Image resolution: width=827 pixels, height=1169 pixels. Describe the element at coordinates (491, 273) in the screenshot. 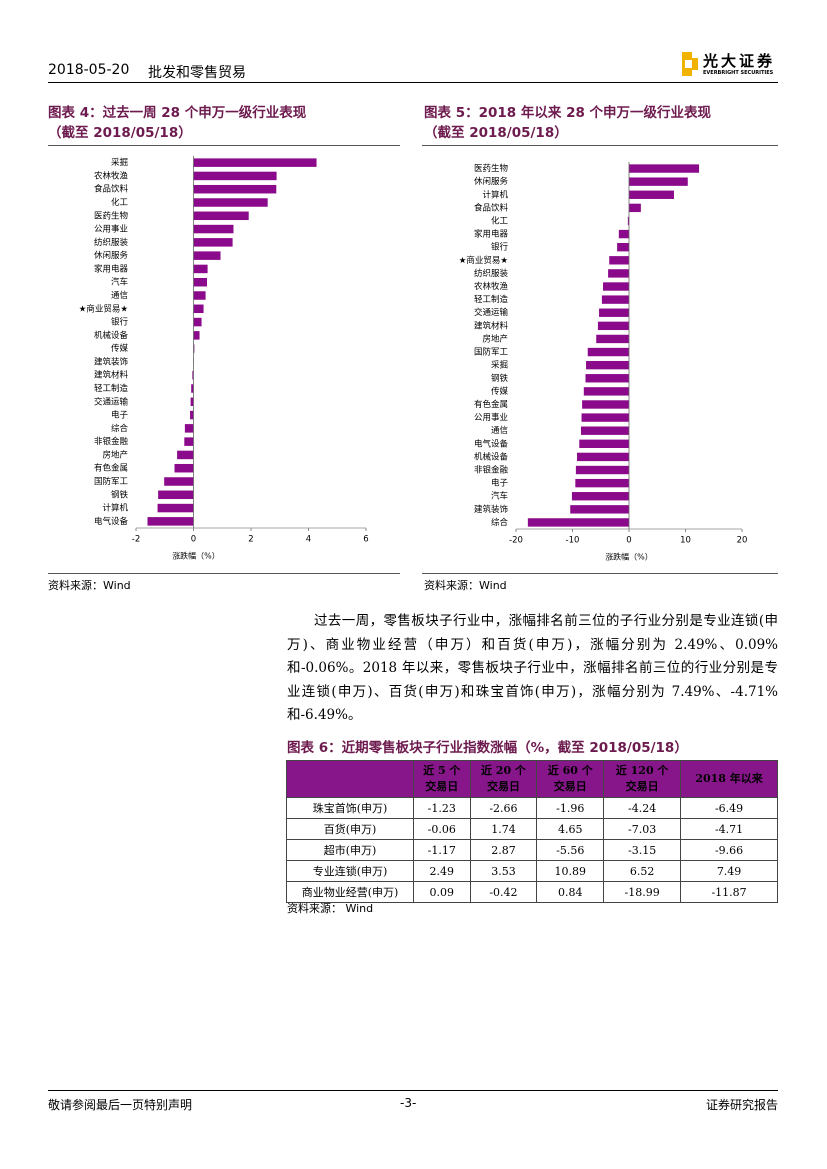

I see `category-label: 纺织服装` at that location.